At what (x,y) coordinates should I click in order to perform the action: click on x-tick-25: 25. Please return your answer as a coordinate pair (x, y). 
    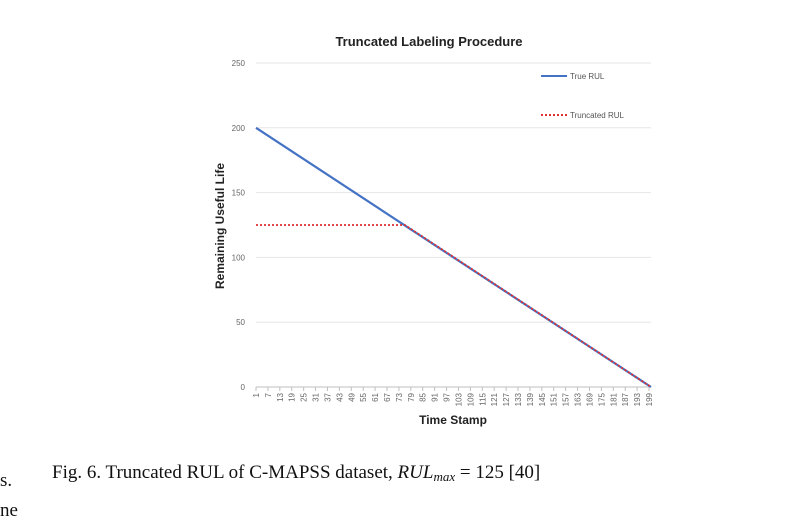
    Looking at the image, I should click on (304, 396).